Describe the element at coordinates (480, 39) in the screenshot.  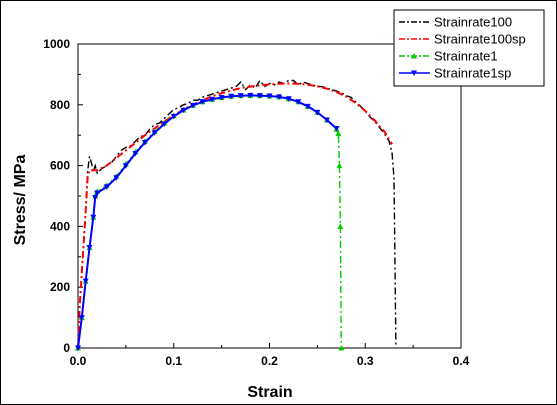
I see `legend-label-strainrate100sp: Strainrate100sp` at that location.